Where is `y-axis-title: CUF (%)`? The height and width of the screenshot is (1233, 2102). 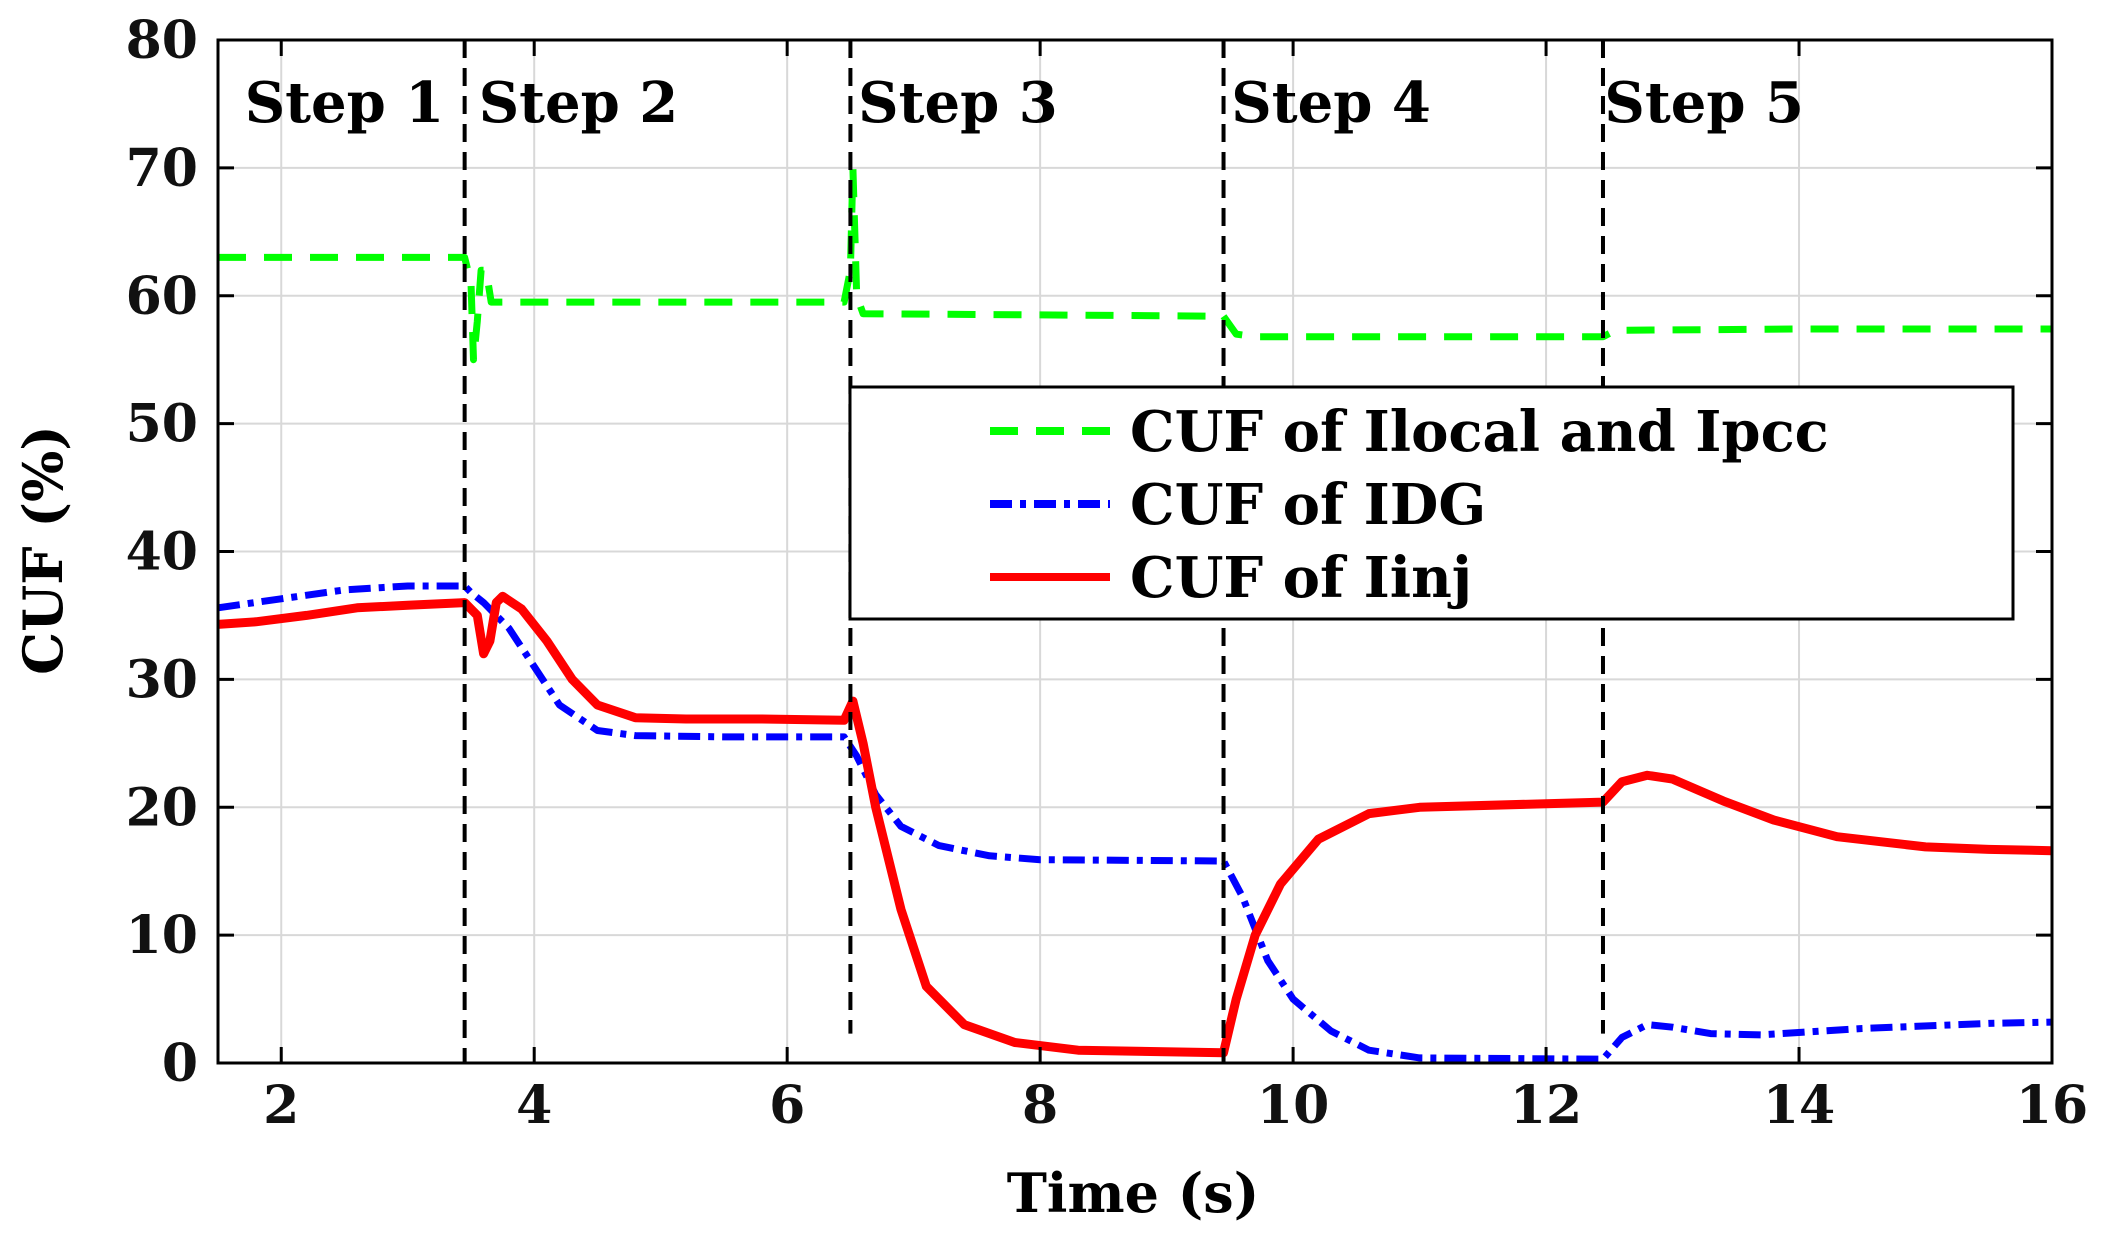 y-axis-title: CUF (%) is located at coordinates (43, 550).